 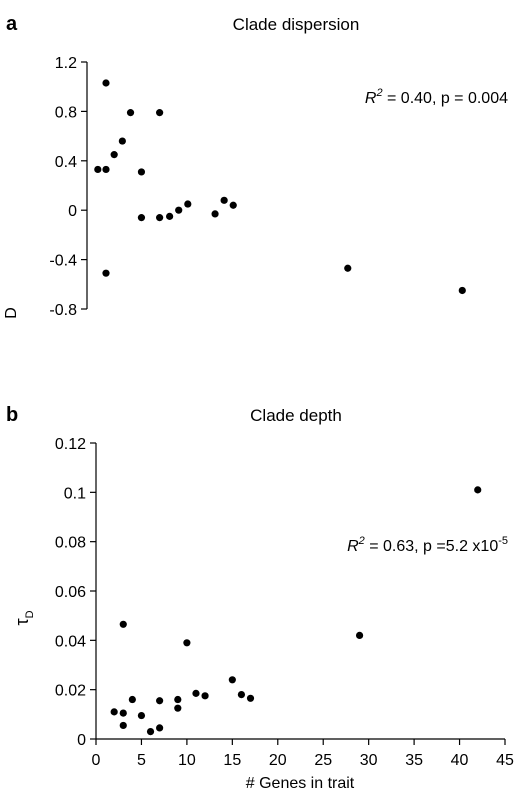 What do you see at coordinates (70, 592) in the screenshot?
I see `y-tick-label: 0.06` at bounding box center [70, 592].